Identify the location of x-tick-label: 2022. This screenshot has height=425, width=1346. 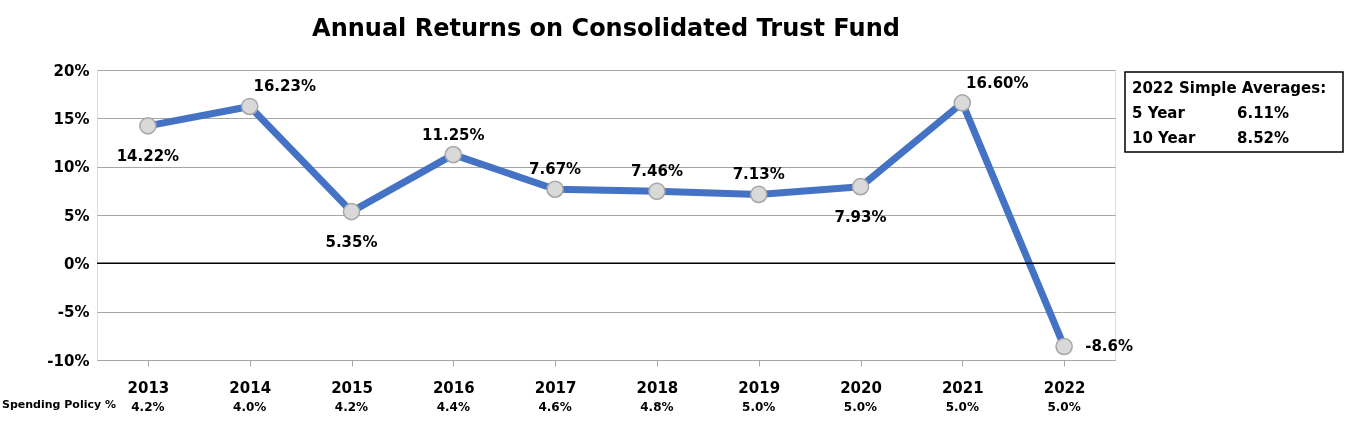
(1064, 387).